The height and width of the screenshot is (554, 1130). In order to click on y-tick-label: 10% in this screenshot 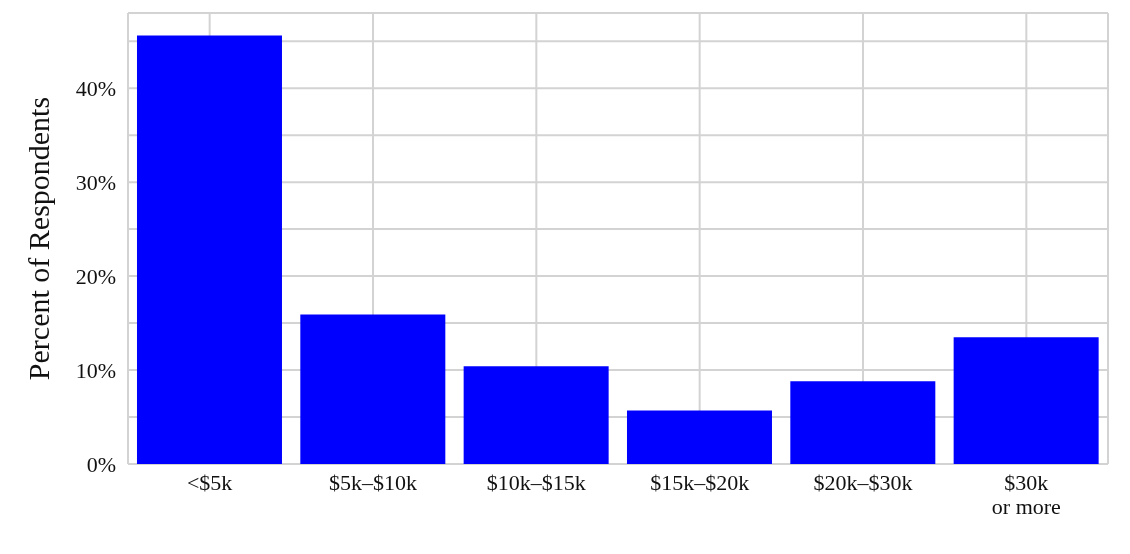, I will do `click(95, 371)`.